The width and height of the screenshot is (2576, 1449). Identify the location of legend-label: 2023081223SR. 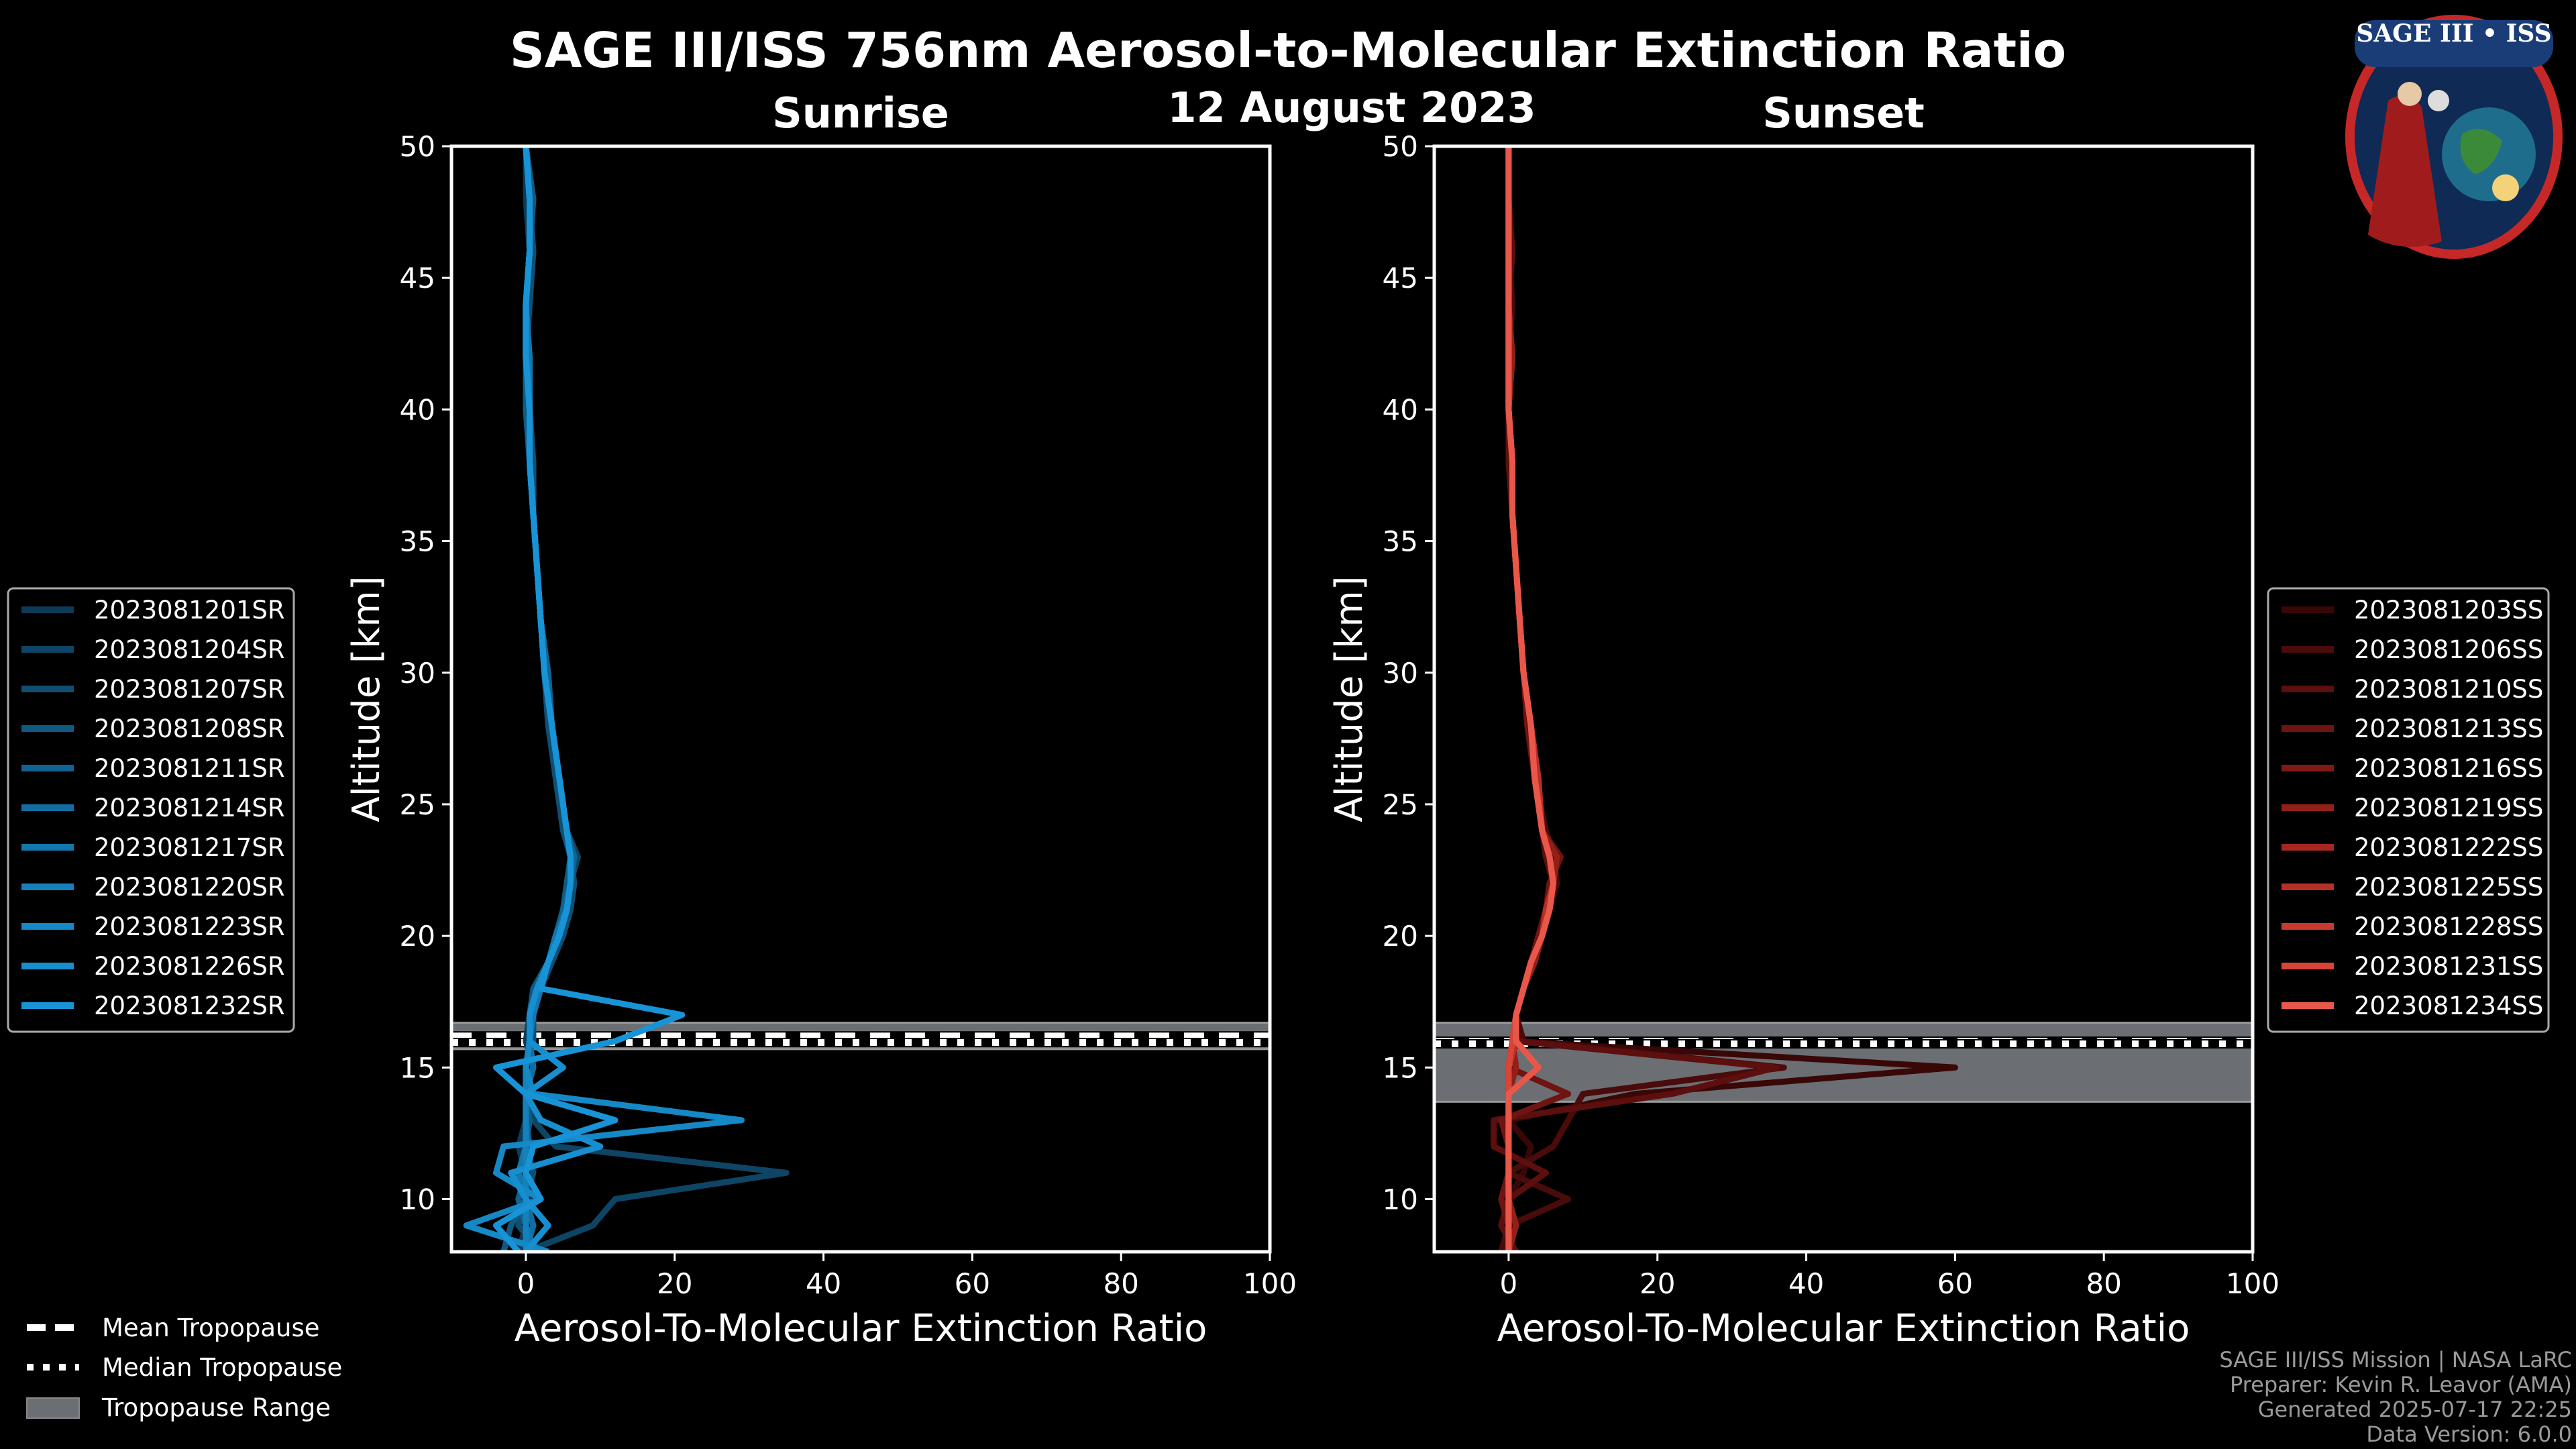
(189, 926).